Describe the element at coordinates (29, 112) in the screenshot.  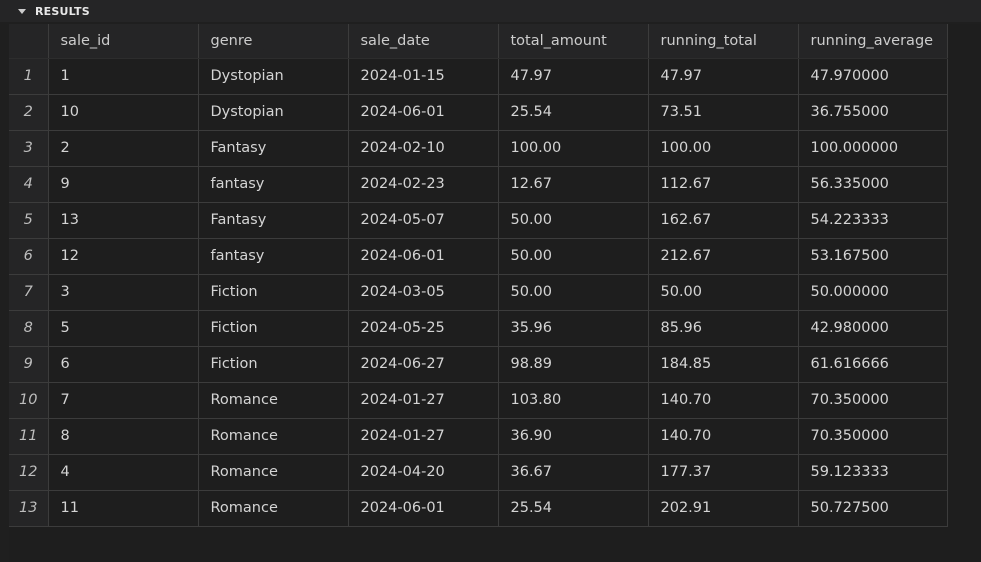
I see `row-number: 2` at that location.